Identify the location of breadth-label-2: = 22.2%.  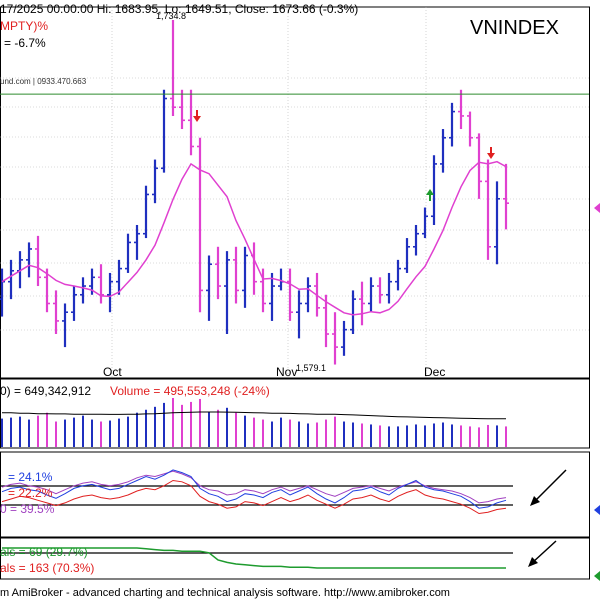
(30, 493).